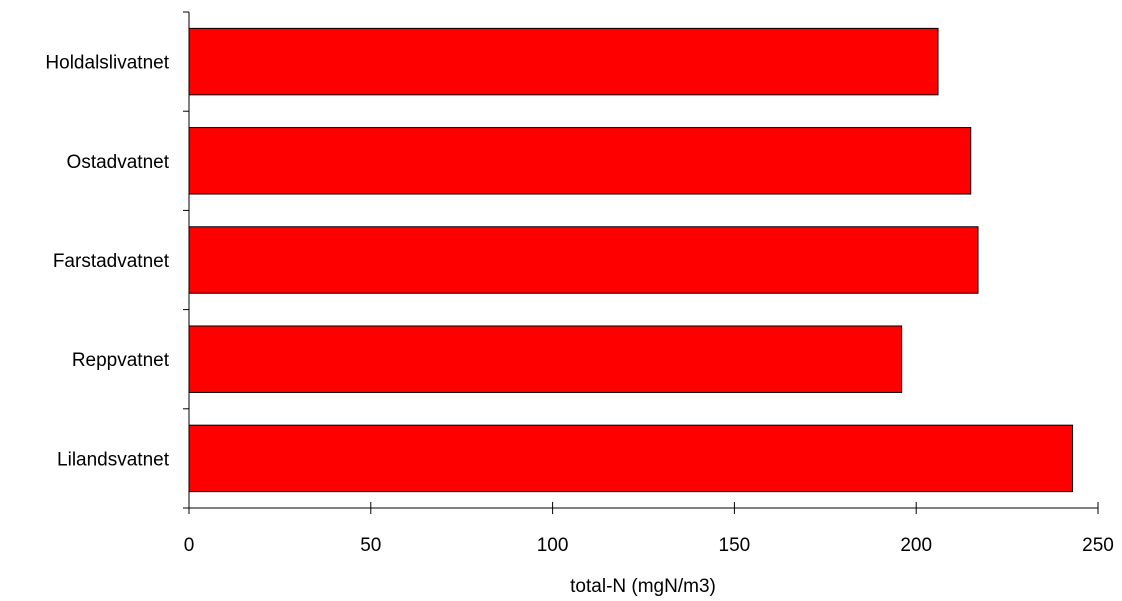 The image size is (1122, 601). What do you see at coordinates (186, 260) in the screenshot?
I see `y-axis-ticks` at bounding box center [186, 260].